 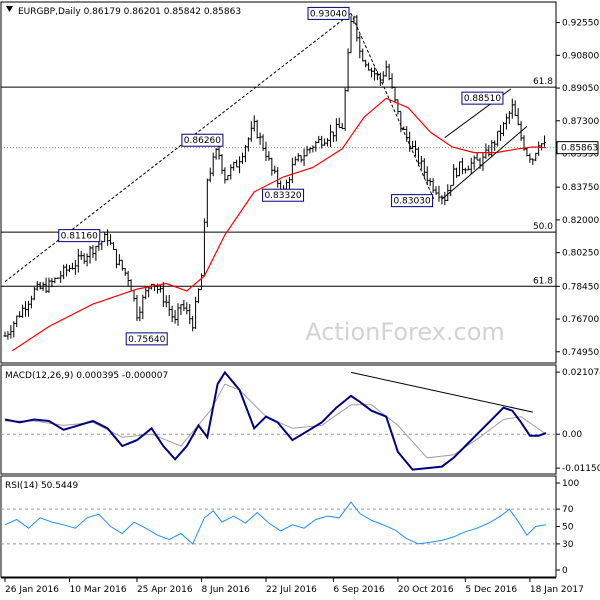 I want to click on macd-trendline, so click(x=441, y=392).